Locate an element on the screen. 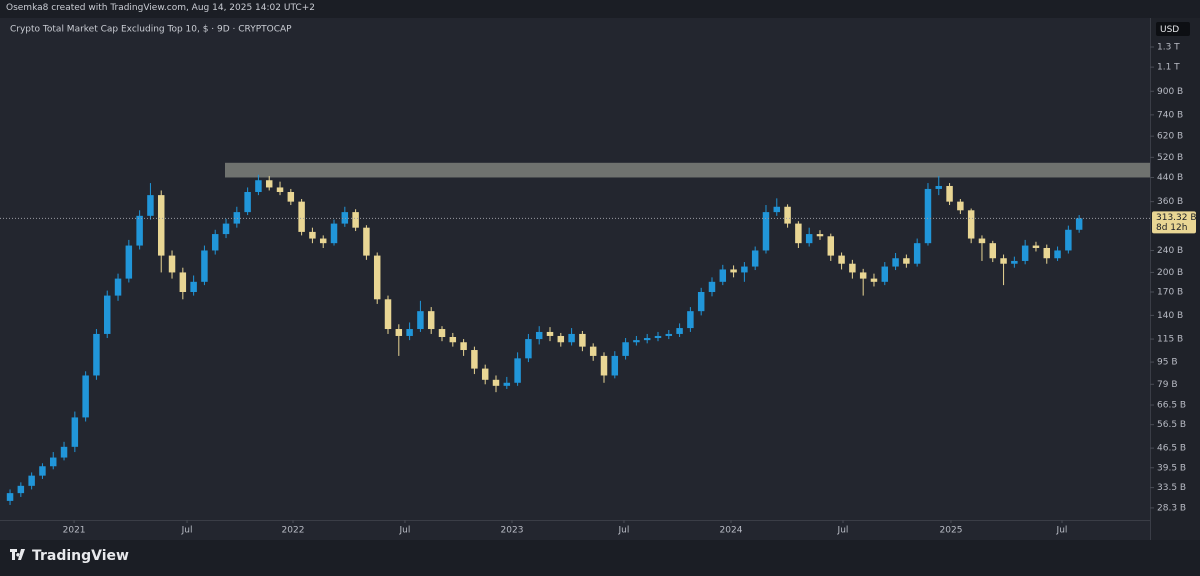 The image size is (1200, 576). y-tick-label: 440 B is located at coordinates (1170, 178).